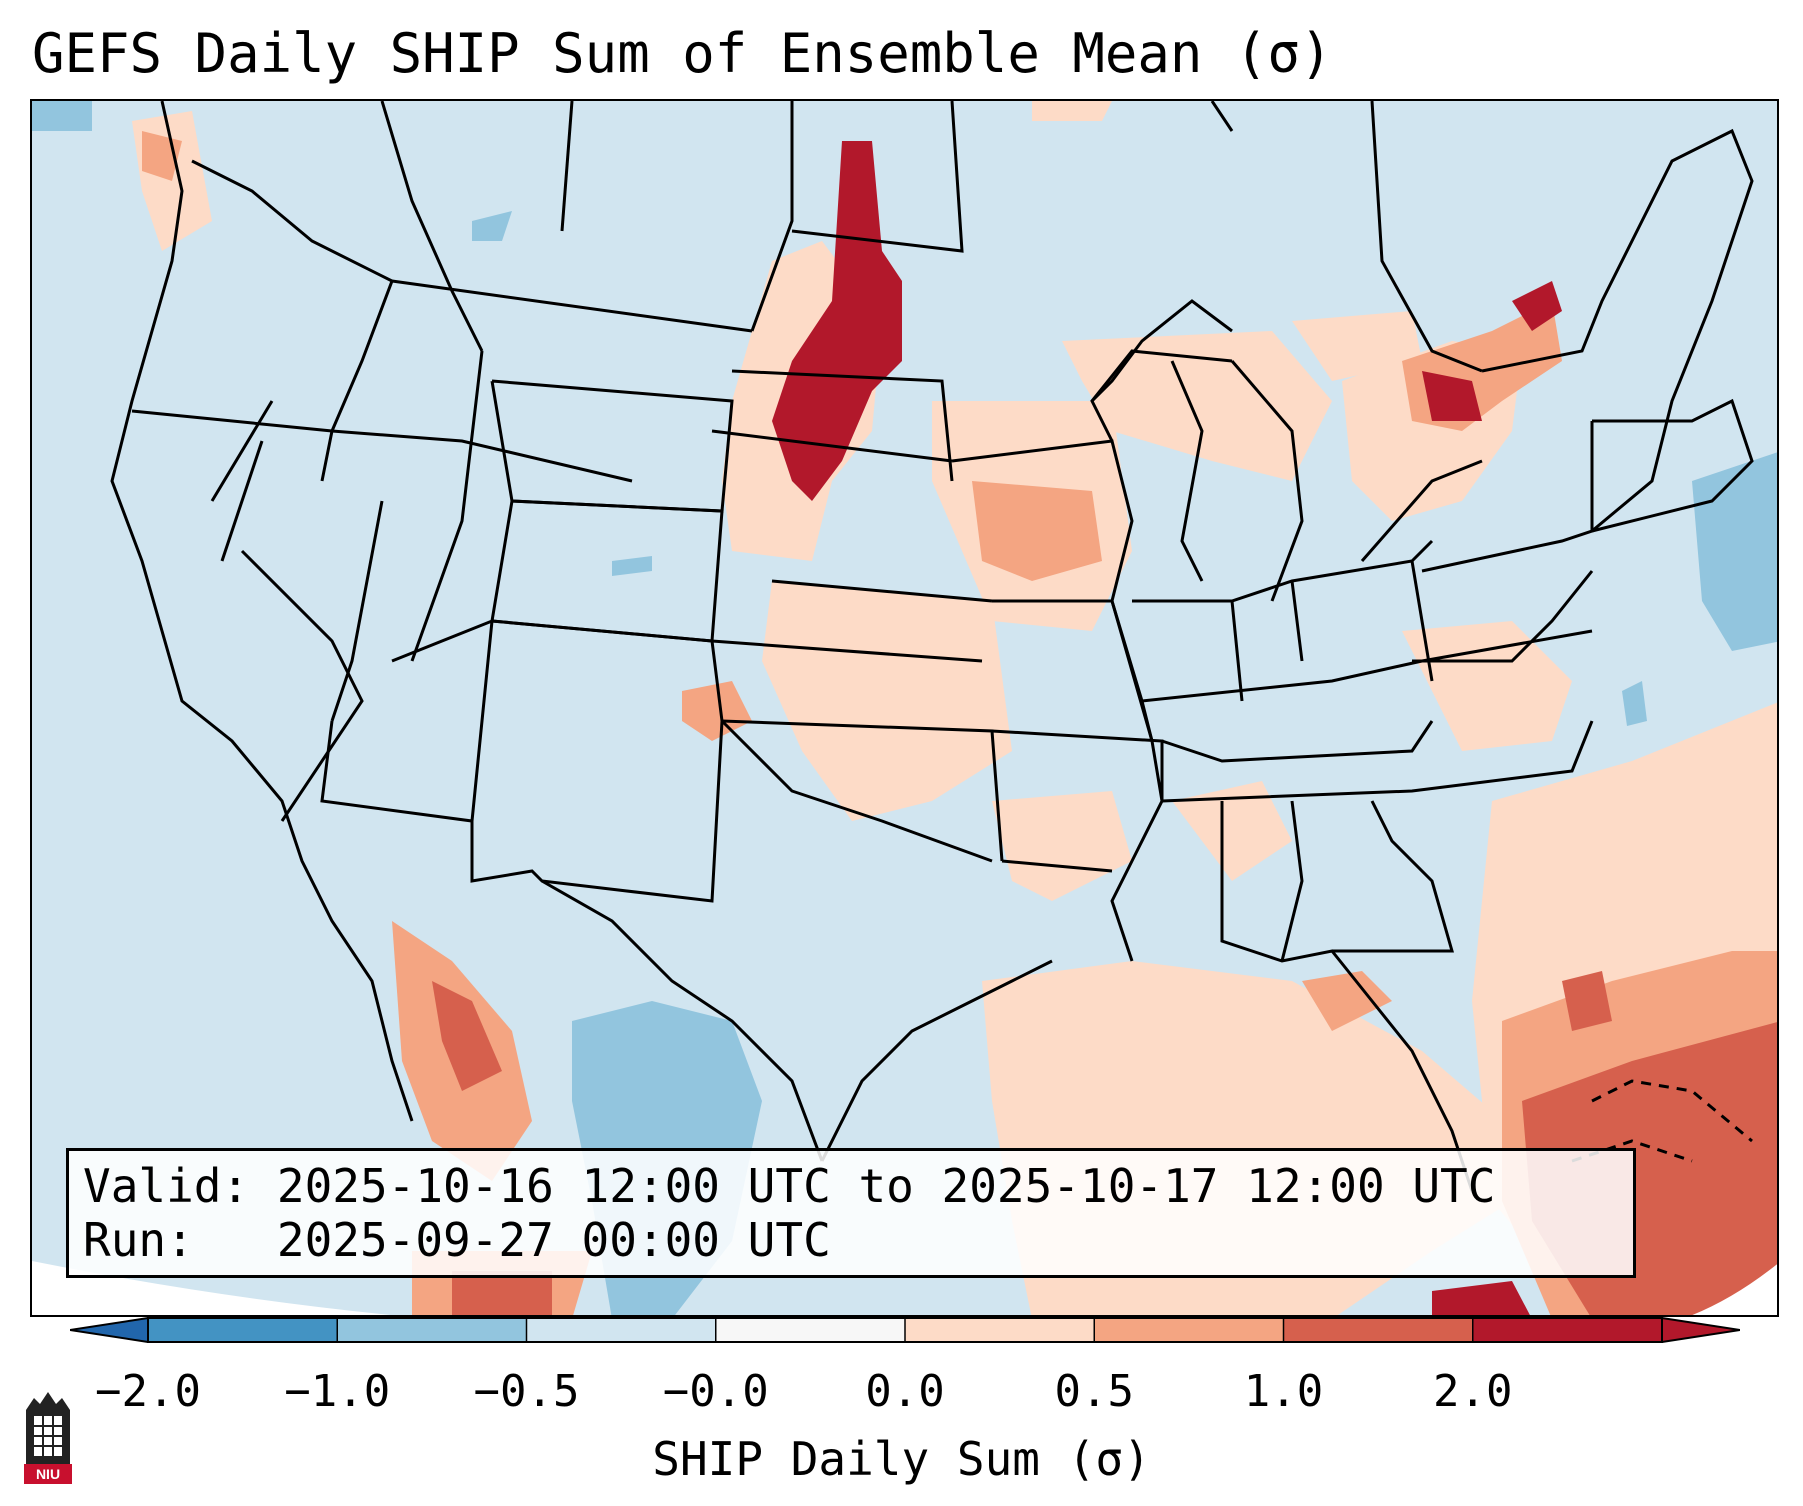 This screenshot has height=1506, width=1803. Describe the element at coordinates (526, 1391) in the screenshot. I see `colorbar-tick-label: −0.5` at that location.